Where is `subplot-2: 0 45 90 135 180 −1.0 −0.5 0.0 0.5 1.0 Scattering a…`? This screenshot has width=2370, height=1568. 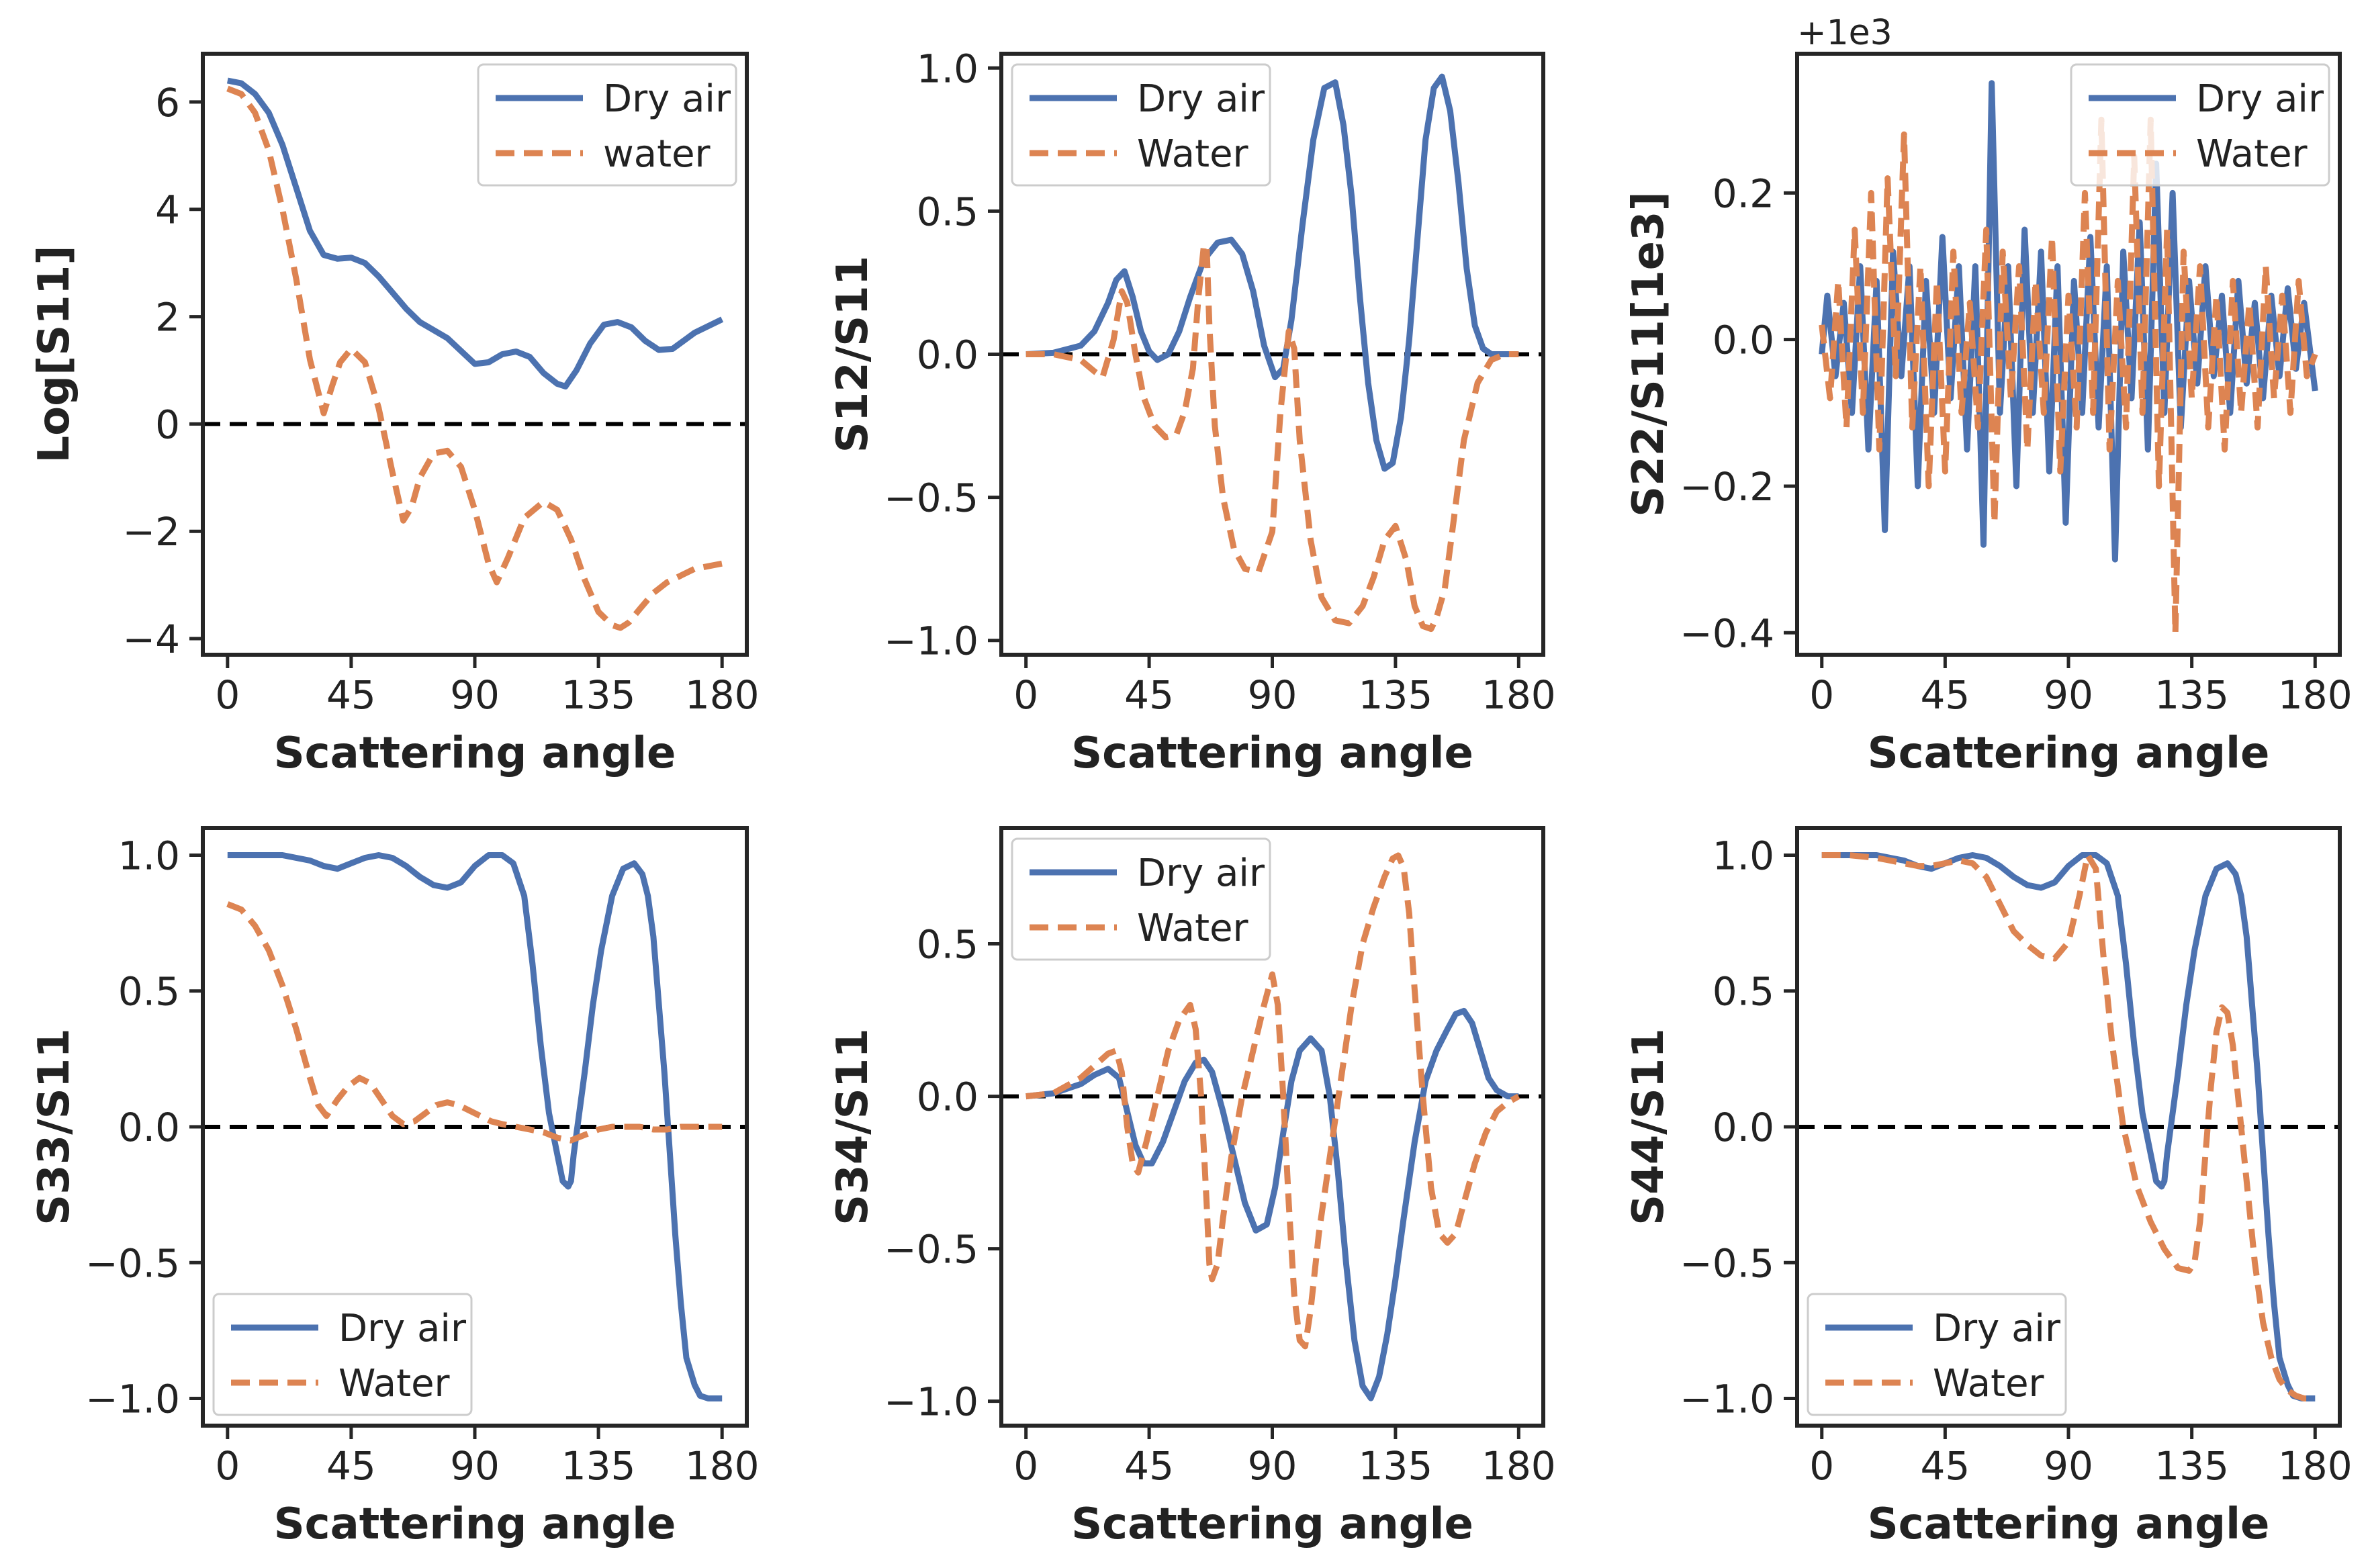
subplot-2: 0 45 90 135 180 −1.0 −0.5 0.0 0.5 1.0 Scattering a… is located at coordinates (1192, 412).